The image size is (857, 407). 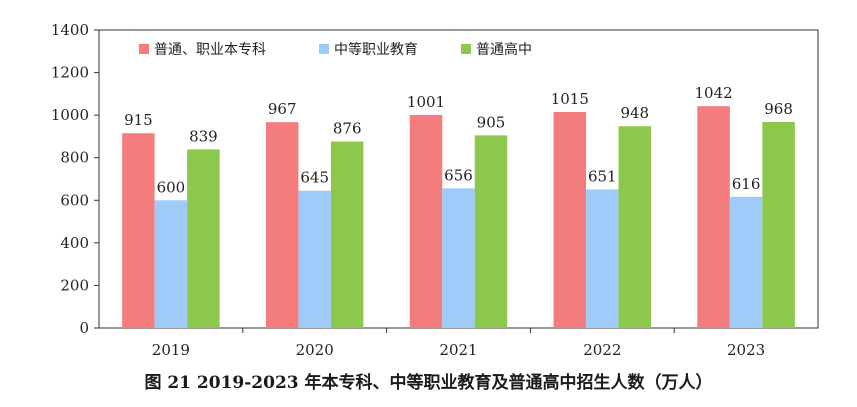 What do you see at coordinates (84, 328) in the screenshot?
I see `y-tick-label: 0` at bounding box center [84, 328].